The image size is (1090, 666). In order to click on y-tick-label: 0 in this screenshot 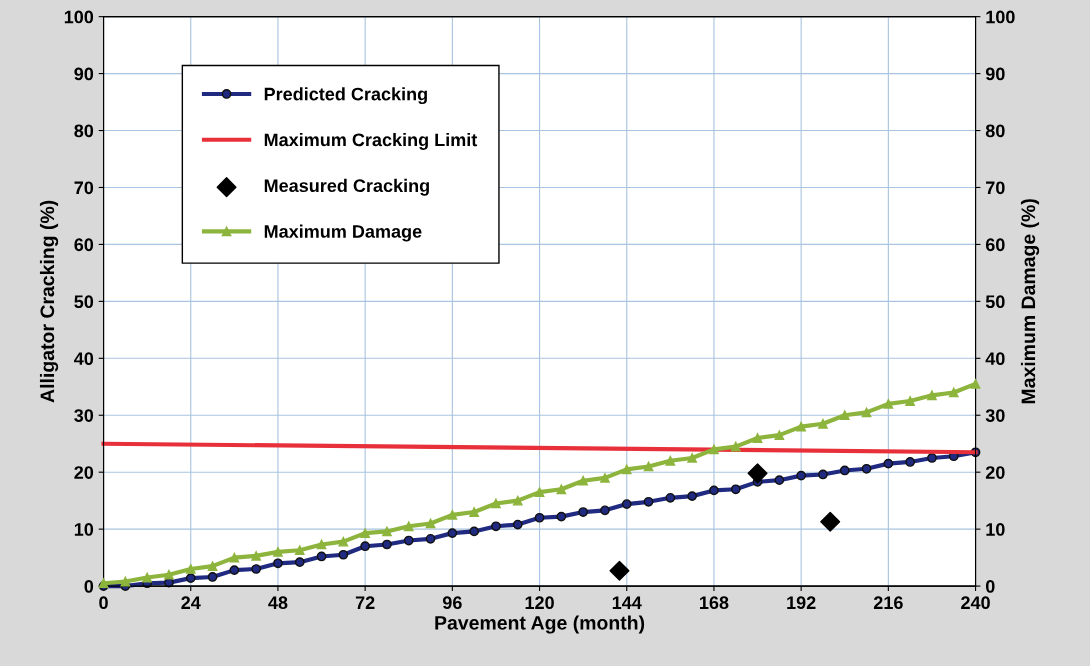, I will do `click(89, 586)`.